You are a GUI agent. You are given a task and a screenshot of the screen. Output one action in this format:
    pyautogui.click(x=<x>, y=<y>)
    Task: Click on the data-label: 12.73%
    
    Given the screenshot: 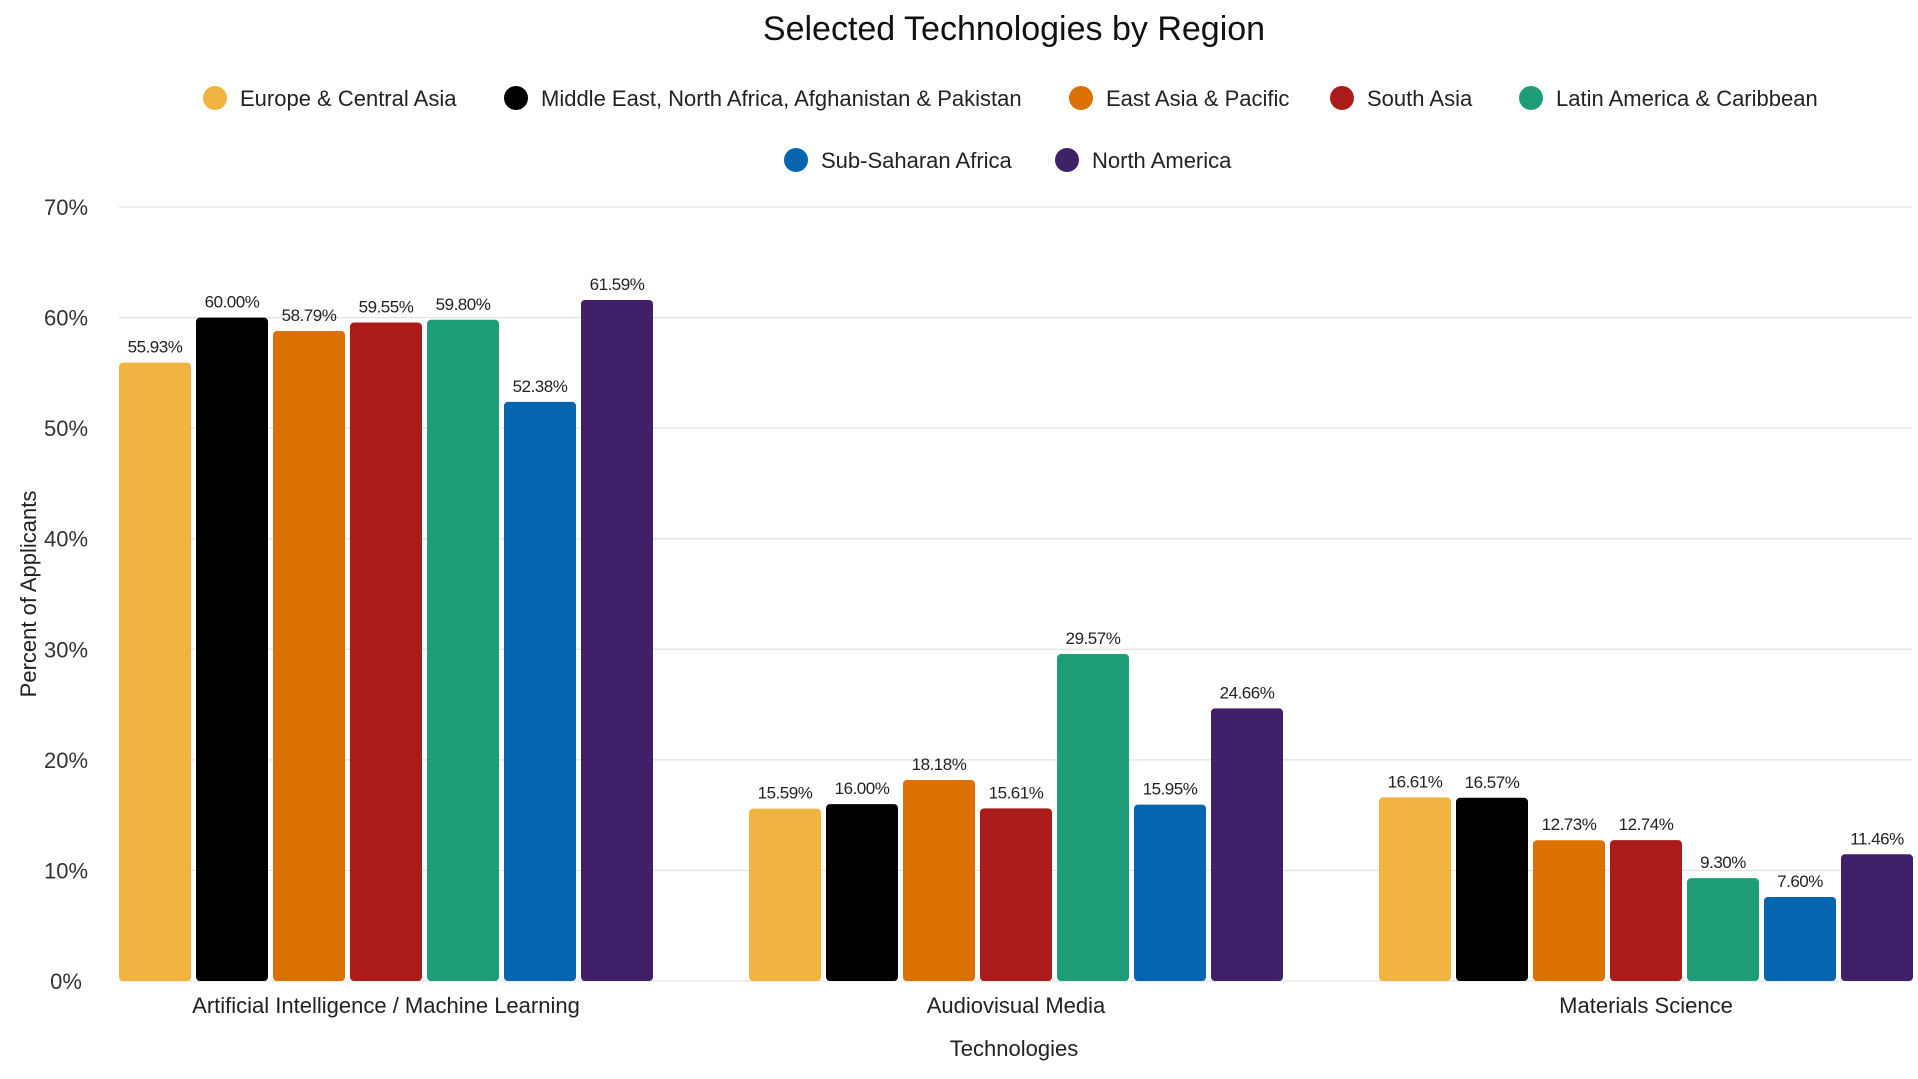 What is the action you would take?
    pyautogui.click(x=1569, y=824)
    